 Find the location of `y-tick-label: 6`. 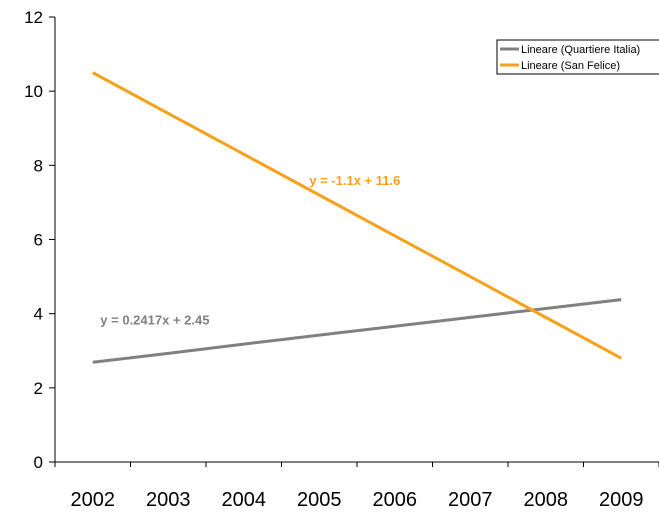

y-tick-label: 6 is located at coordinates (38, 240).